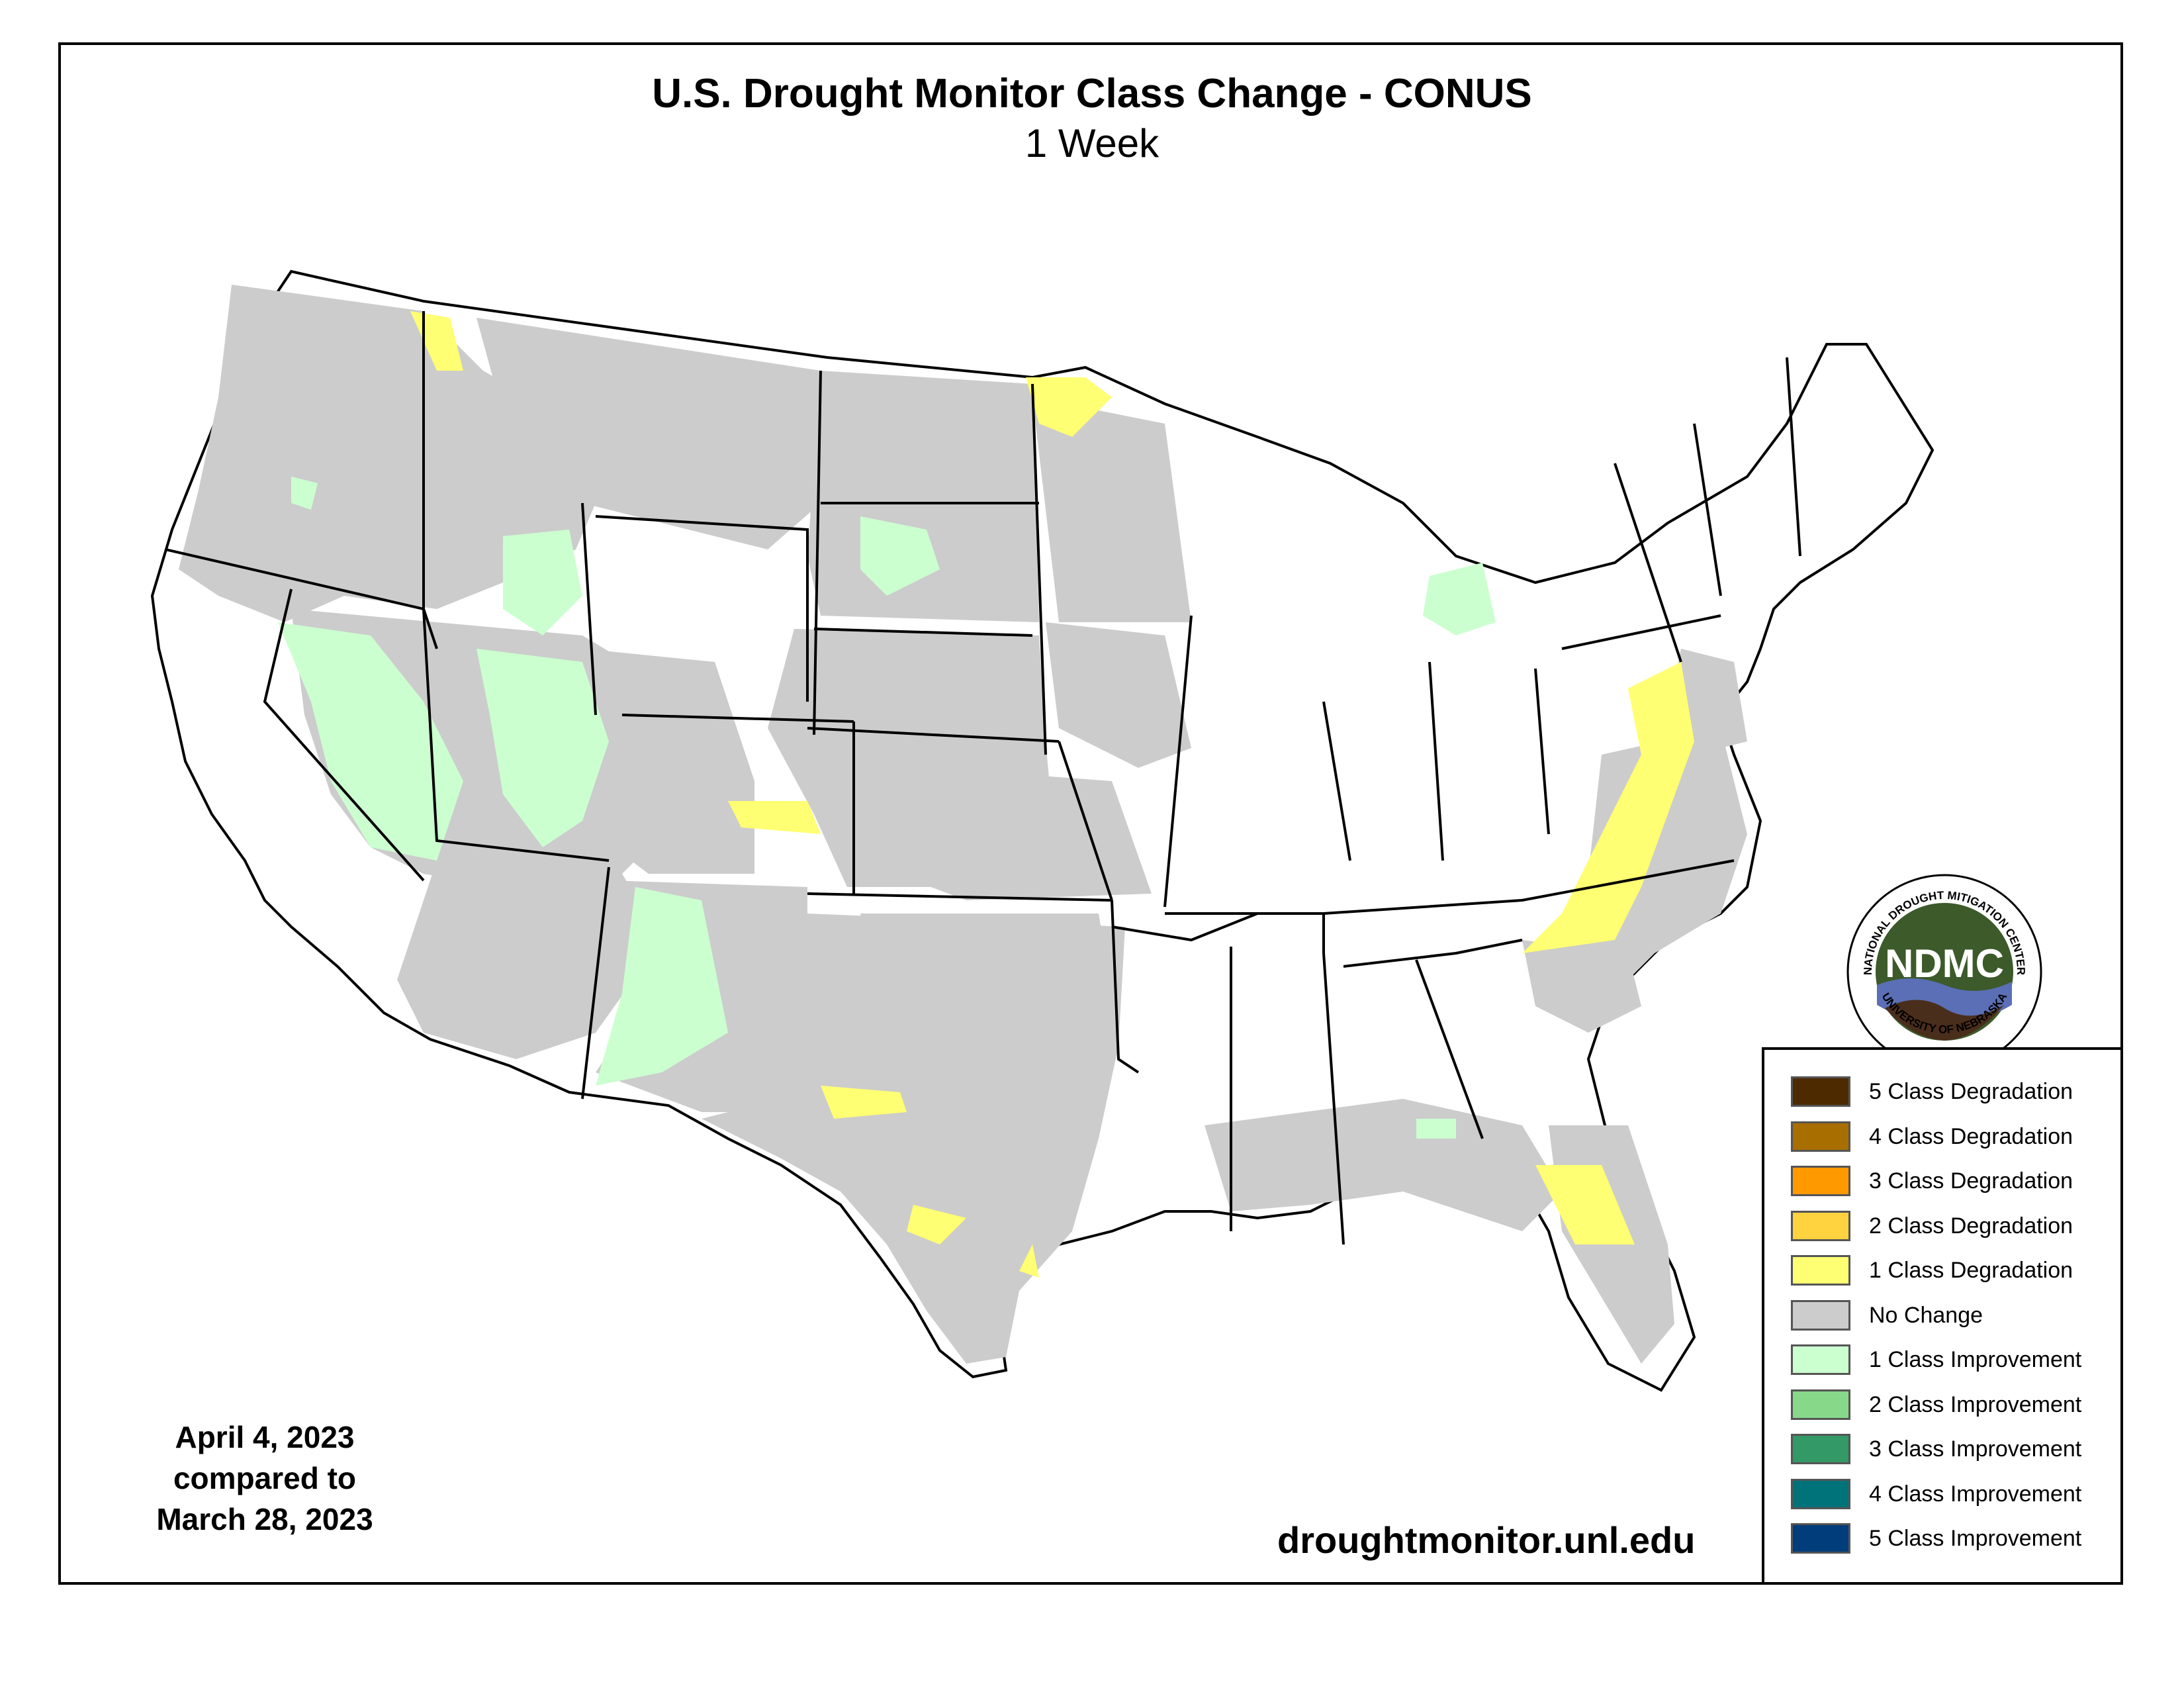  I want to click on legend-item: 3 Class Degradation, so click(1957, 1183).